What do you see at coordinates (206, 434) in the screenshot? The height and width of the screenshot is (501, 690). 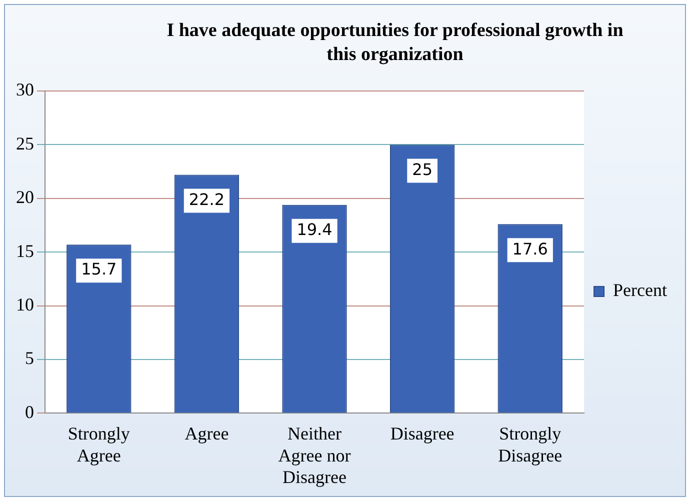 I see `x-tick-label: Agree` at bounding box center [206, 434].